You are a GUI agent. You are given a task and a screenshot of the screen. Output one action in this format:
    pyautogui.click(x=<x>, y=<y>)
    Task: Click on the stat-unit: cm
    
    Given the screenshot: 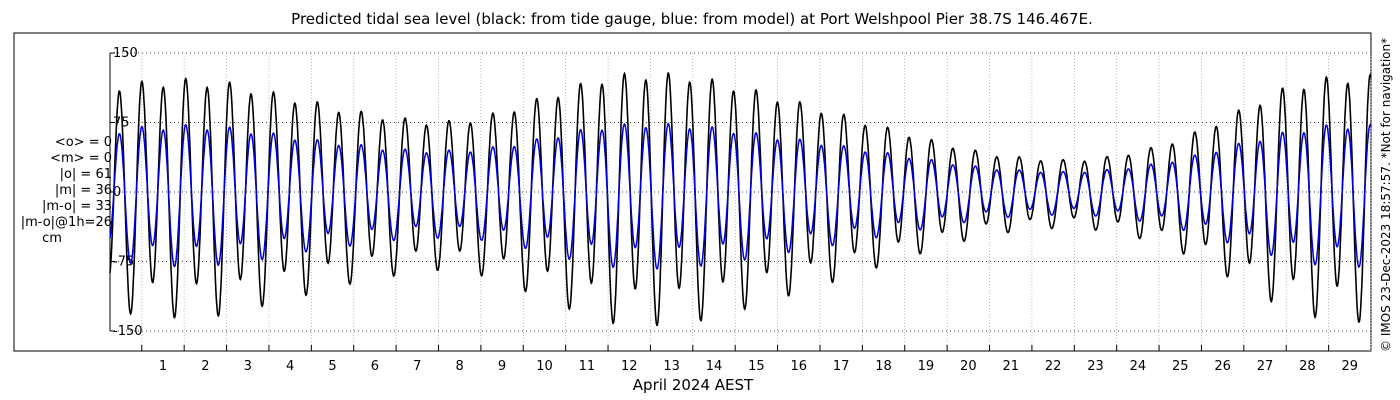 What is the action you would take?
    pyautogui.click(x=52, y=238)
    